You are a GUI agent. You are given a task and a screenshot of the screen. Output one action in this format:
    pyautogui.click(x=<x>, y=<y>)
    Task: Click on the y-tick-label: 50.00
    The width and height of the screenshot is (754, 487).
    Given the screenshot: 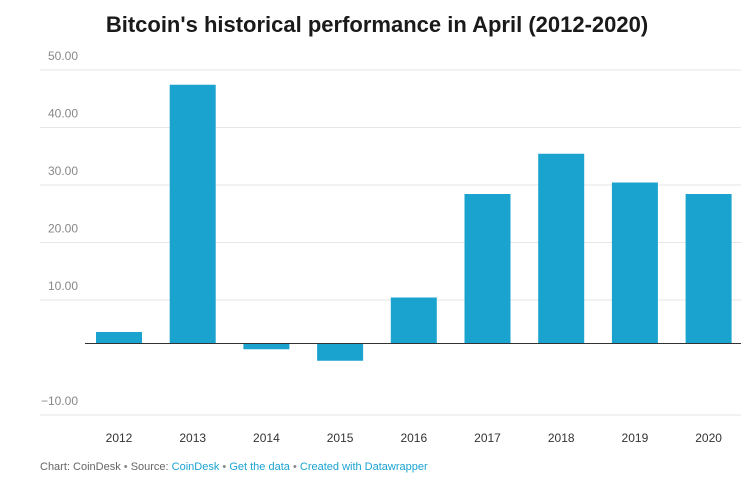 What is the action you would take?
    pyautogui.click(x=63, y=56)
    